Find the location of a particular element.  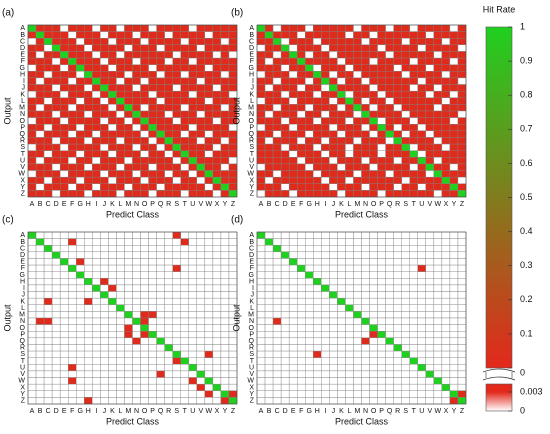

x-tick-label: G is located at coordinates (80, 411).